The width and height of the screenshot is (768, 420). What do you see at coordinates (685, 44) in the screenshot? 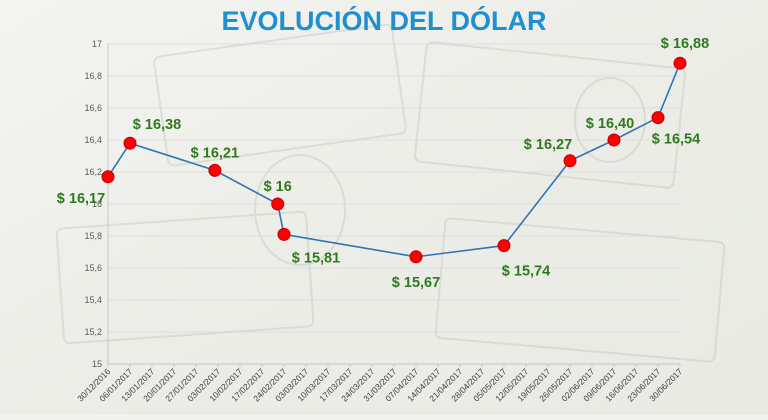
I see `data-label: $ 16,88` at bounding box center [685, 44].